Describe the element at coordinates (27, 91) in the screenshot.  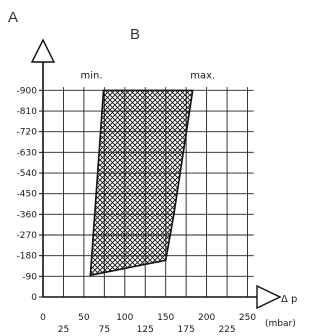
I see `y-tick-label-10: -900` at that location.